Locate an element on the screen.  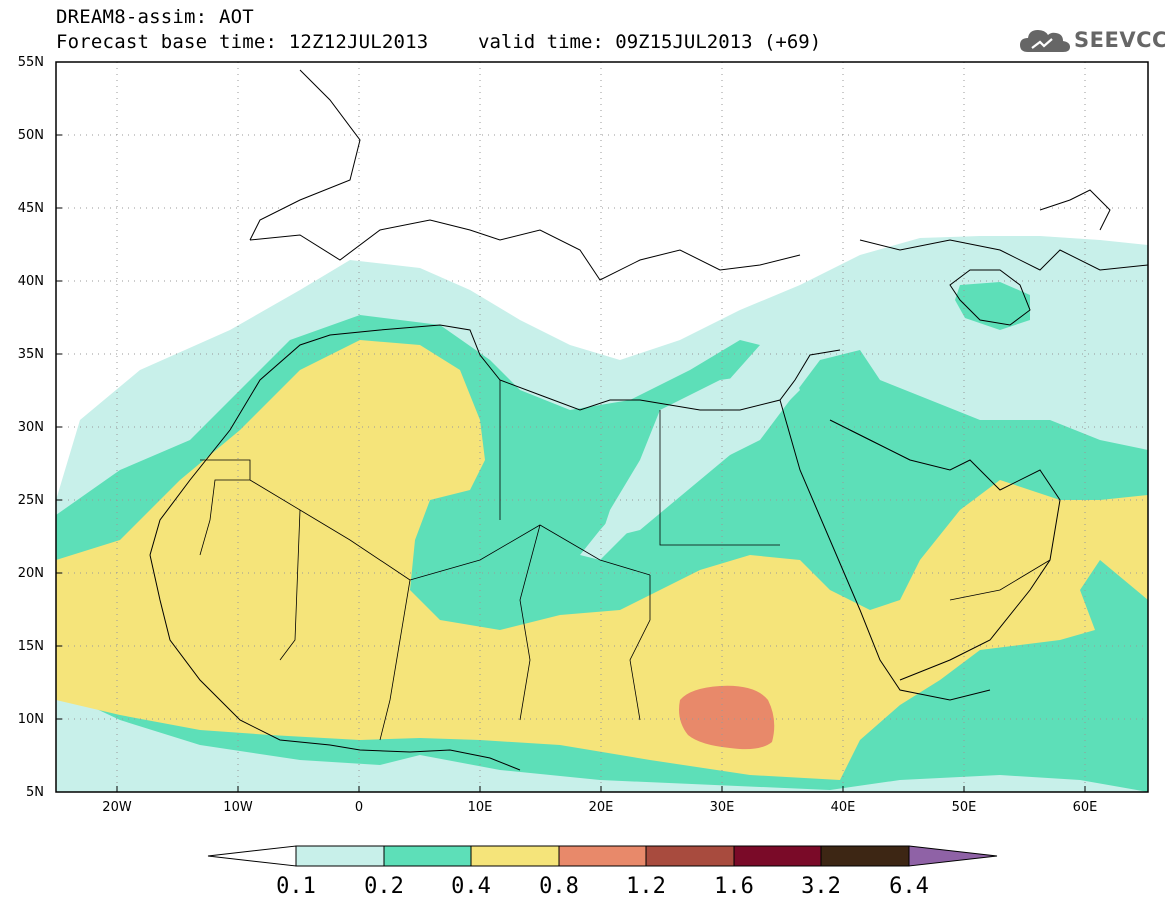
colorbar-swatch-3.2 is located at coordinates (865, 856).